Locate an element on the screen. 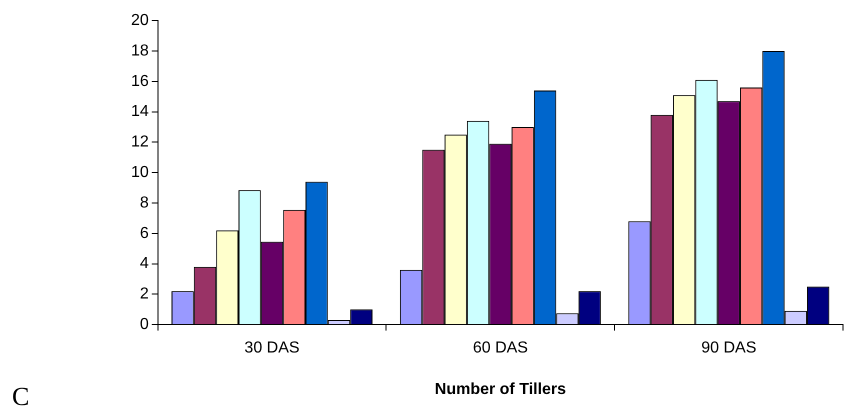 The height and width of the screenshot is (417, 859). y-tick-label: 4 is located at coordinates (144, 263).